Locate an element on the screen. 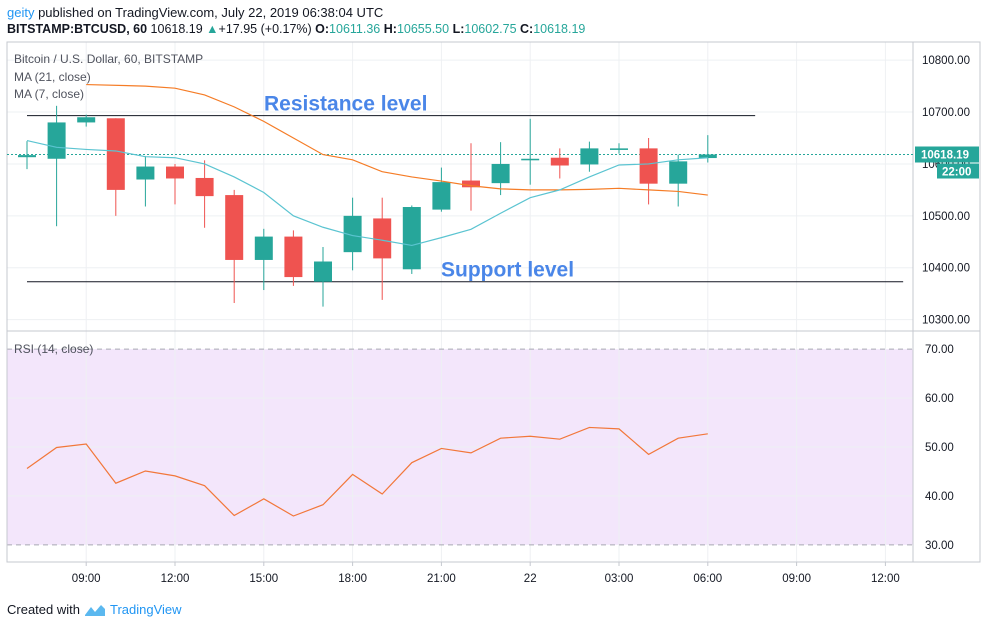 The height and width of the screenshot is (628, 987). rsi-tick-label: 70.00 is located at coordinates (939, 350).